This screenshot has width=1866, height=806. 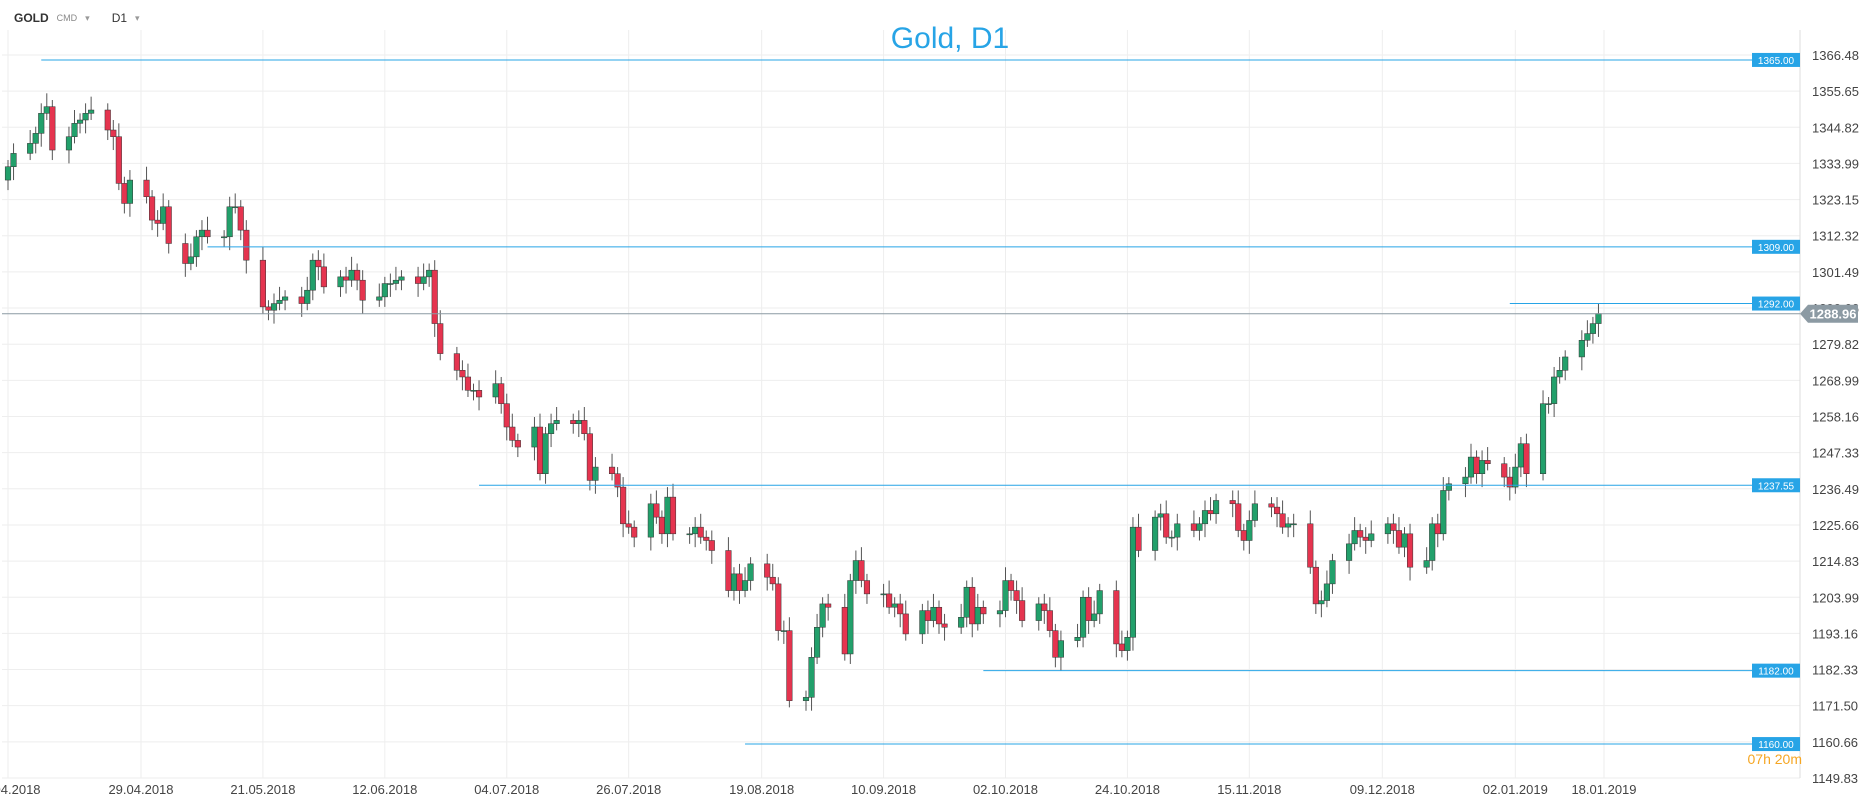 I want to click on x-tick-label: 15.11.2018, so click(x=1249, y=789).